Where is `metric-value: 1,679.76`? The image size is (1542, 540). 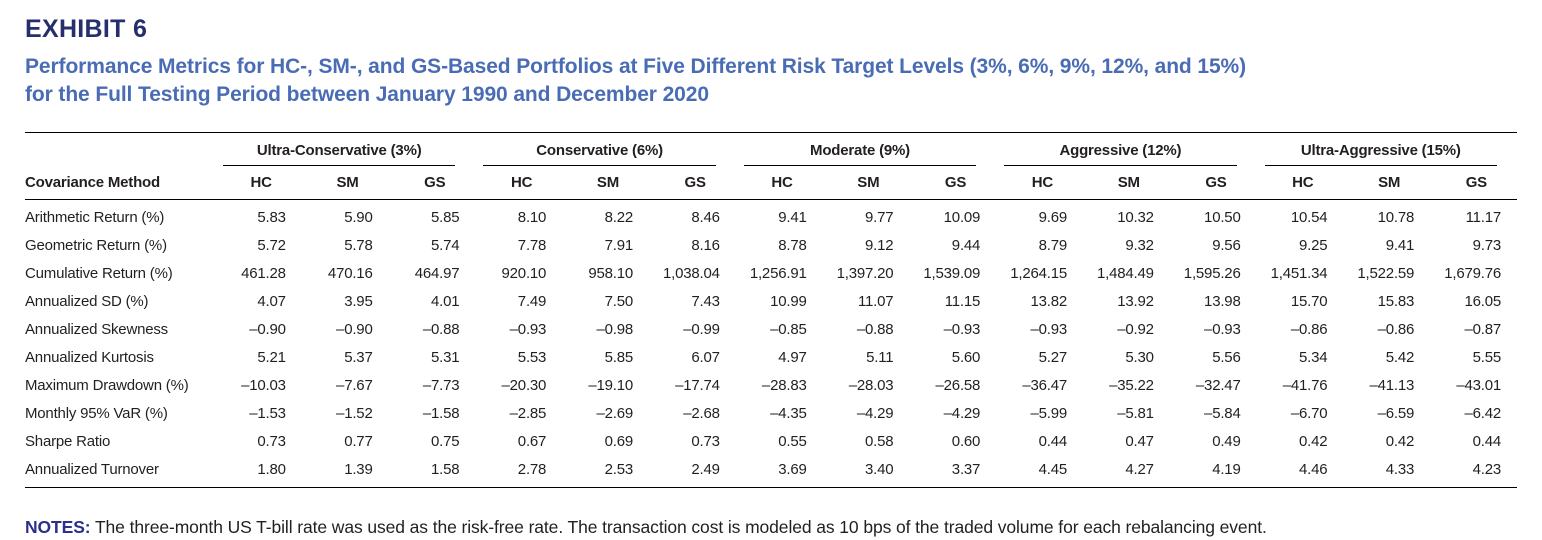 metric-value: 1,679.76 is located at coordinates (1472, 273).